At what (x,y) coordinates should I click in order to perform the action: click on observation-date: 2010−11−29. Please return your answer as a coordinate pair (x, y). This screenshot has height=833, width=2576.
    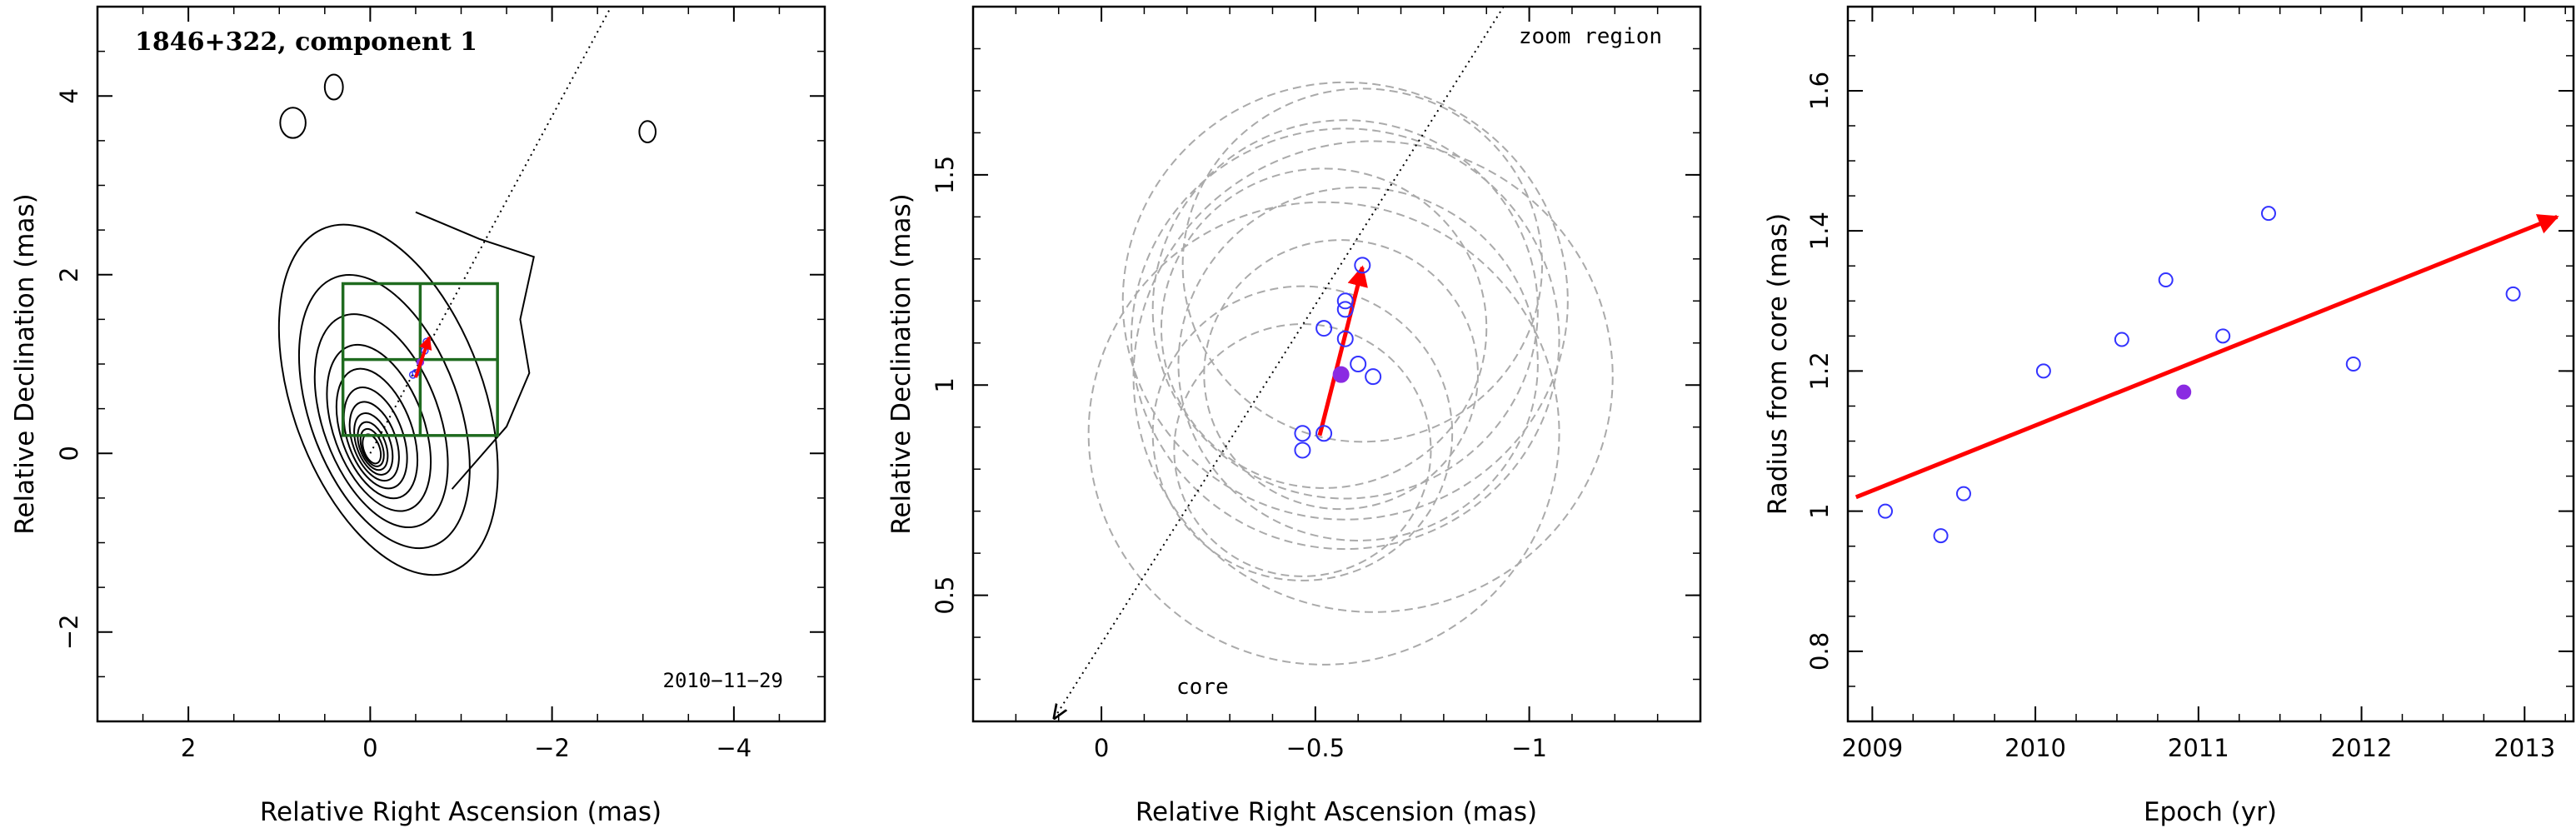
    Looking at the image, I should click on (723, 680).